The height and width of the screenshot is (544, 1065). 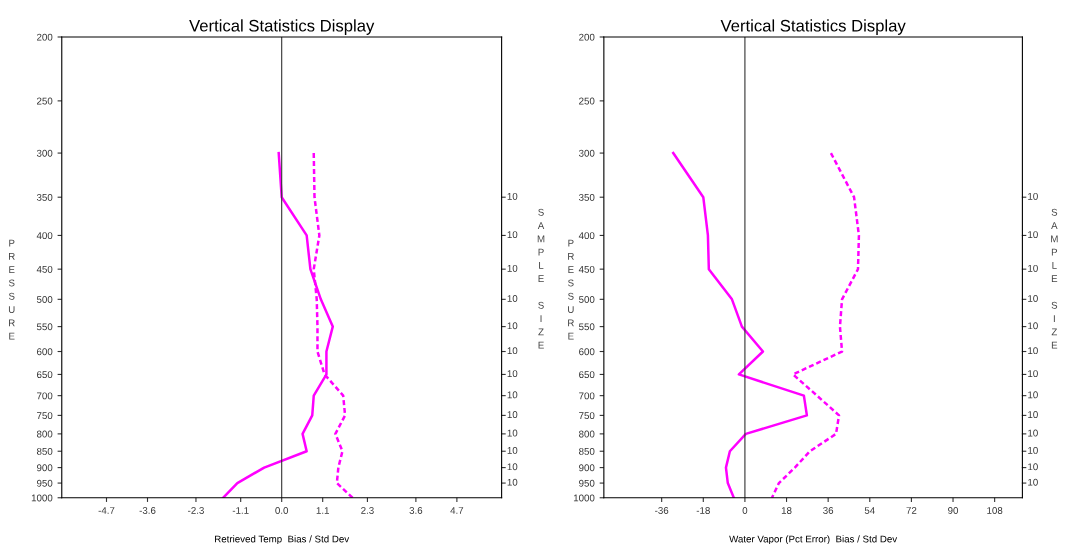 What do you see at coordinates (416, 510) in the screenshot?
I see `x-tick-label: 3.6` at bounding box center [416, 510].